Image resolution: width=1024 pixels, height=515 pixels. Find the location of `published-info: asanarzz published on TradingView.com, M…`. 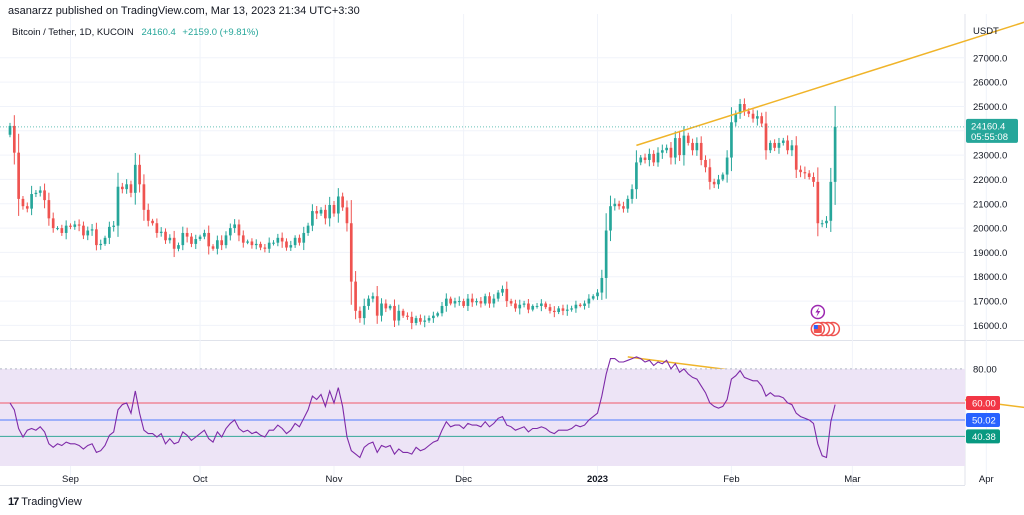

published-info: asanarzz published on TradingView.com, M… is located at coordinates (184, 11).